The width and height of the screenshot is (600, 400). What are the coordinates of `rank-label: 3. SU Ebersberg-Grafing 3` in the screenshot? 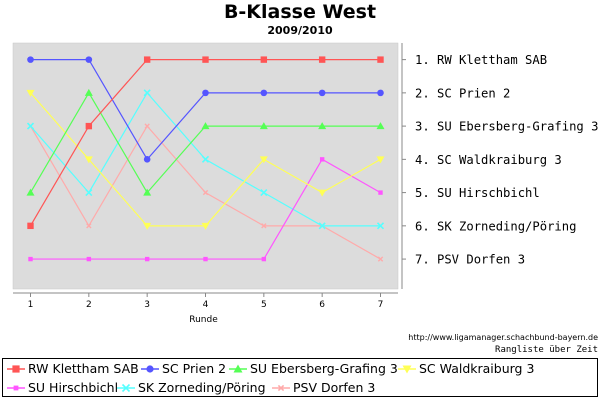 It's located at (506, 127).